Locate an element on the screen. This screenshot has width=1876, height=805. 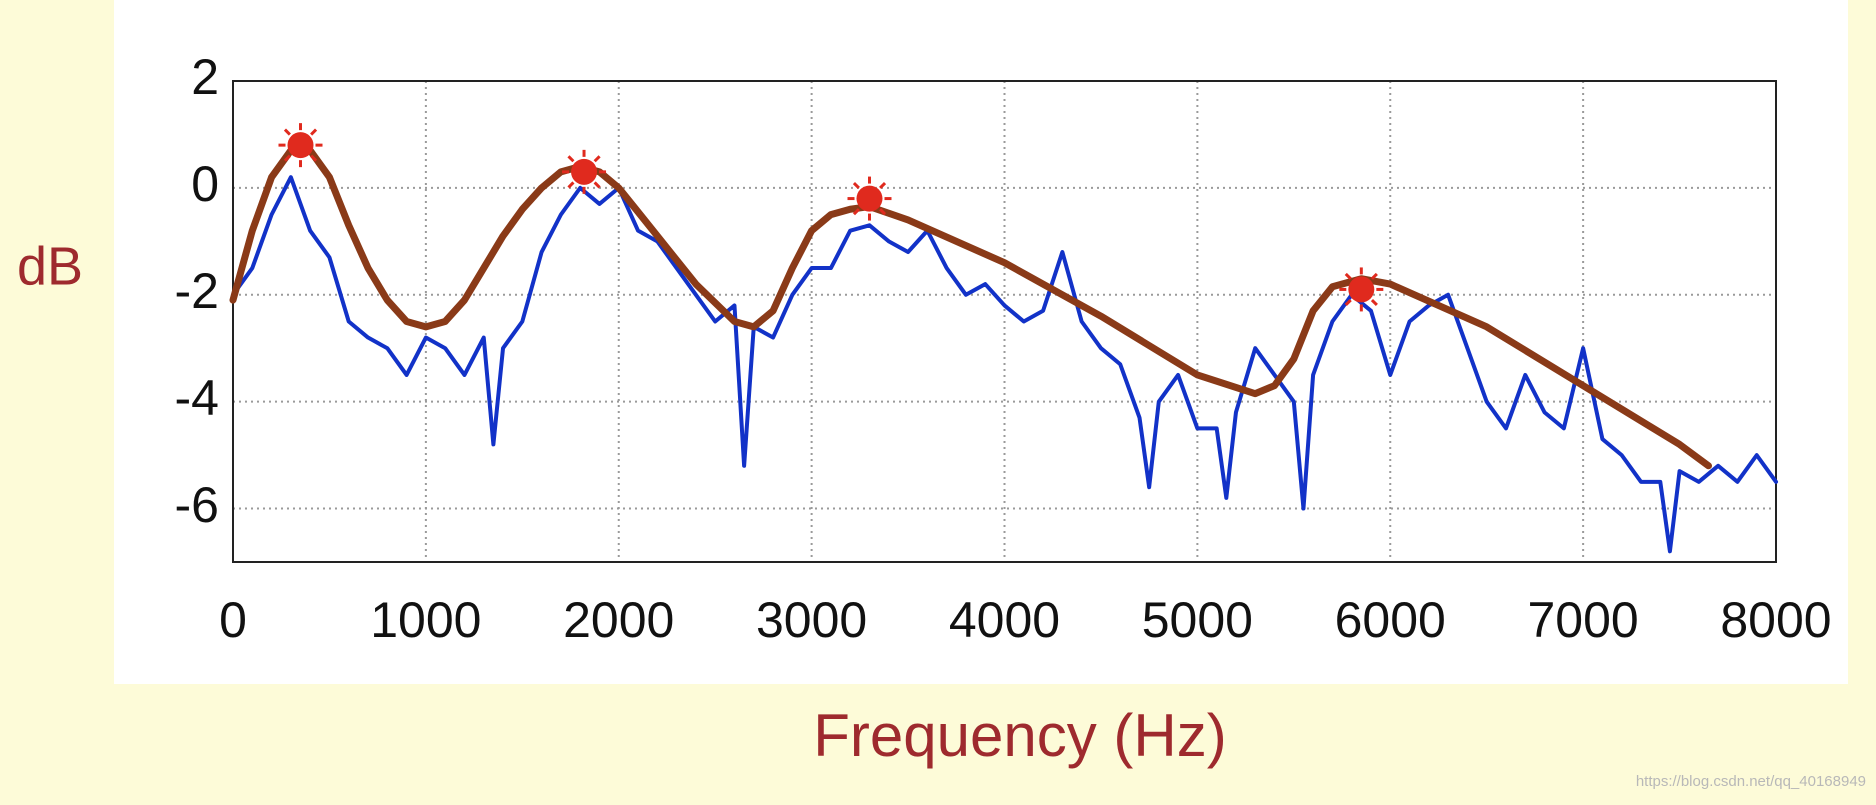
y-tick-label: -2 is located at coordinates (197, 291).